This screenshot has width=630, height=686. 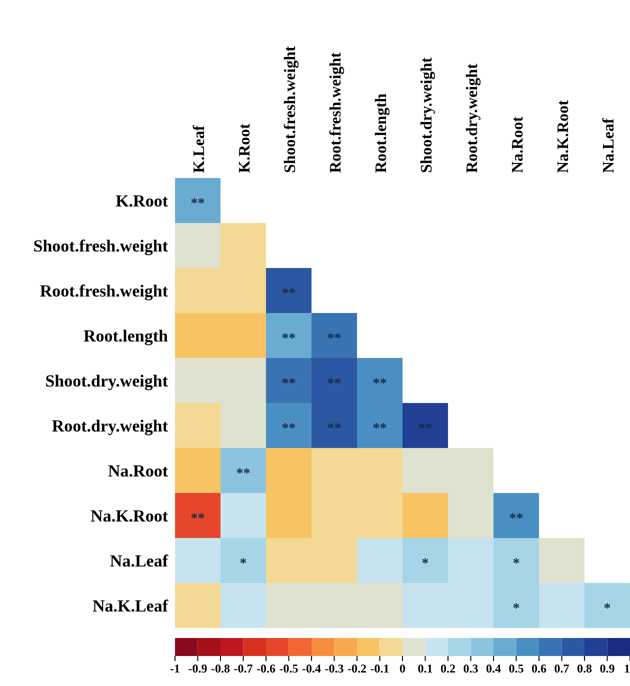 I want to click on color-bar-label: 0.2, so click(x=448, y=669).